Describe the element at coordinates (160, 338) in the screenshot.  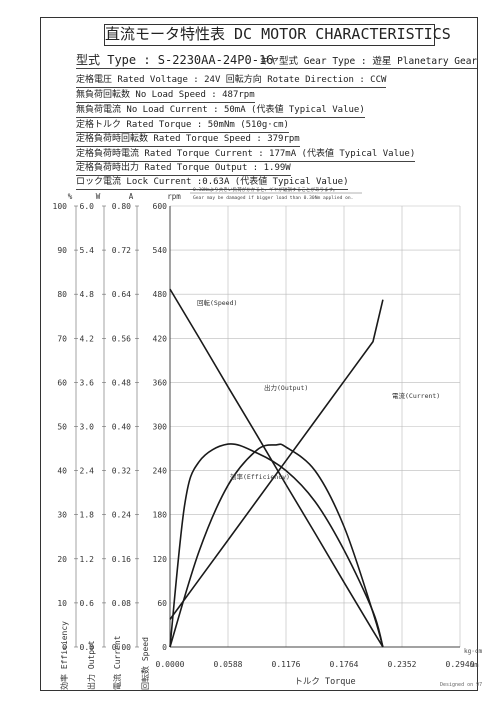
I see `y-tick-label-rpm: 420` at that location.